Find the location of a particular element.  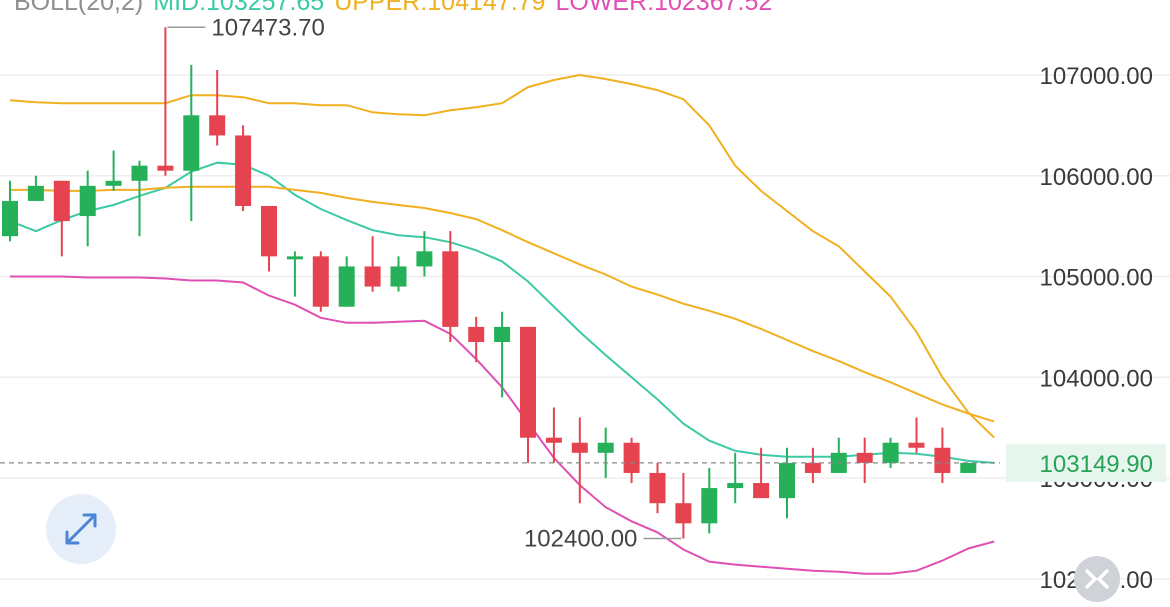

last-price-label-bg is located at coordinates (1086, 462).